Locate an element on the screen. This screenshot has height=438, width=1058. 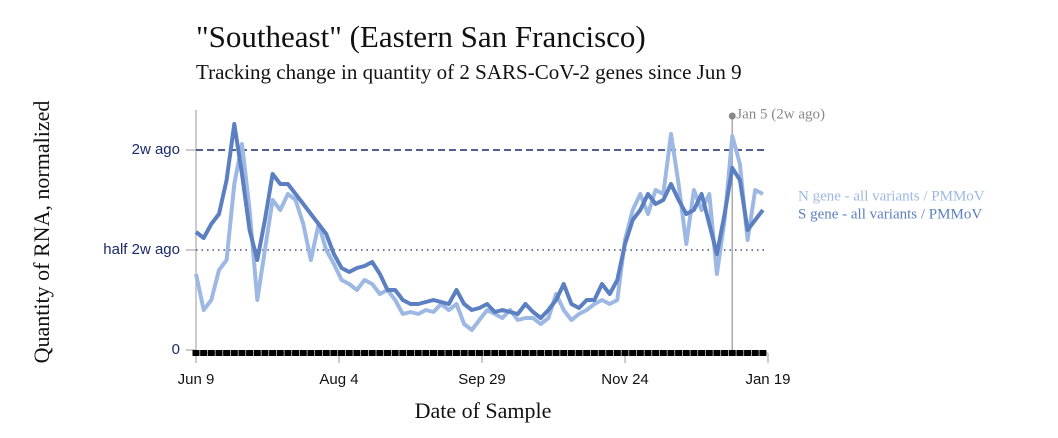
y-tick-label: half 2w ago is located at coordinates (141, 249).